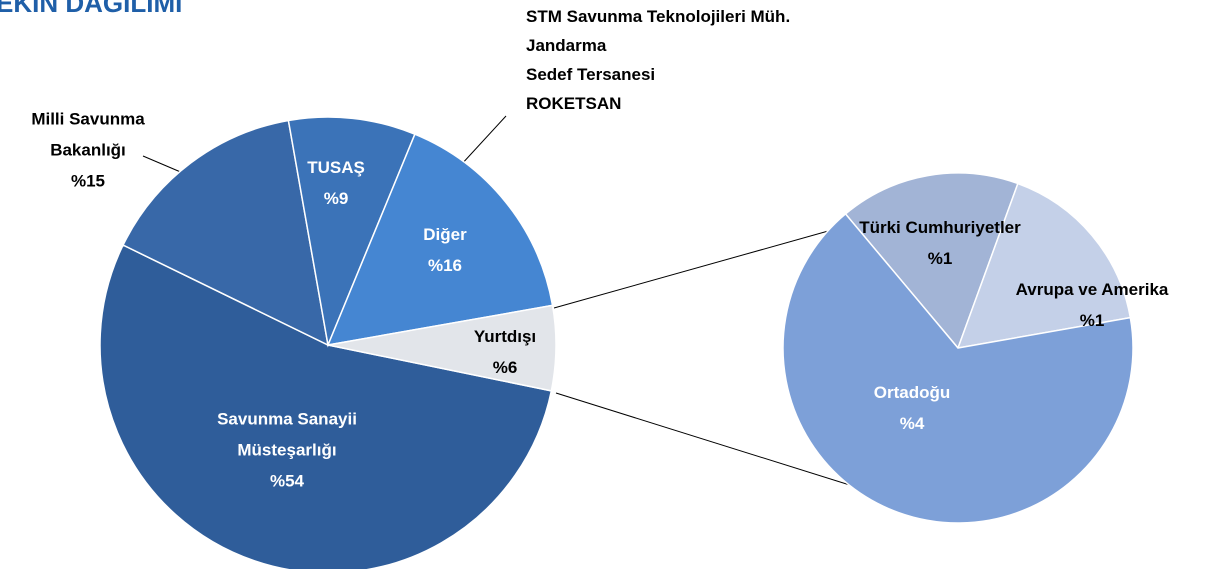  What do you see at coordinates (505, 367) in the screenshot?
I see `value-label: %6` at bounding box center [505, 367].